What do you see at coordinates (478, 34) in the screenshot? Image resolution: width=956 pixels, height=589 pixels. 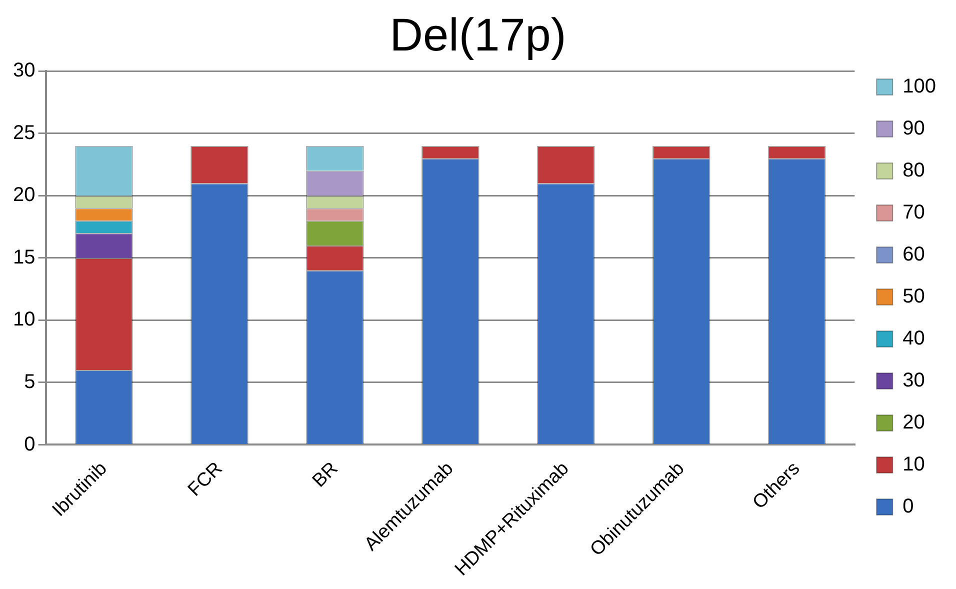 I see `chart-title: Del(17p)` at bounding box center [478, 34].